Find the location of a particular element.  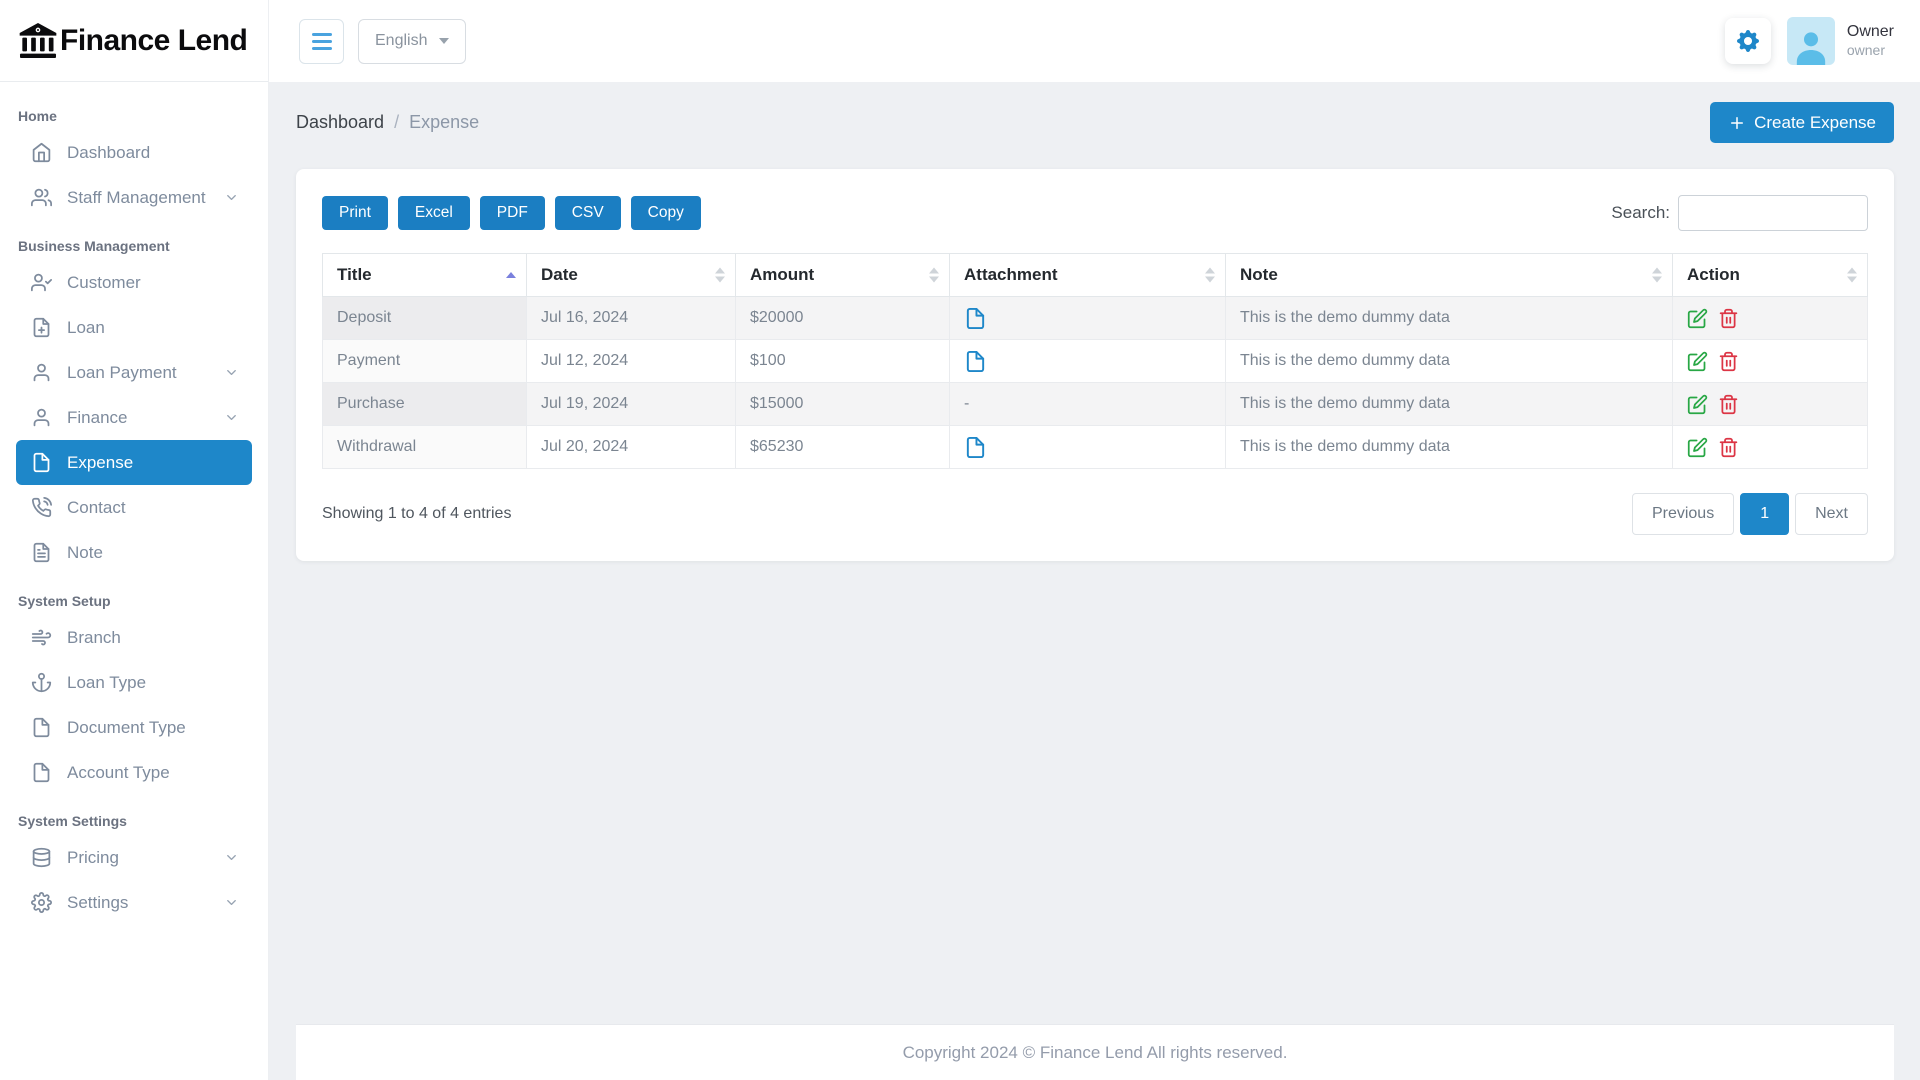

column-header-action: Action is located at coordinates (1770, 275).